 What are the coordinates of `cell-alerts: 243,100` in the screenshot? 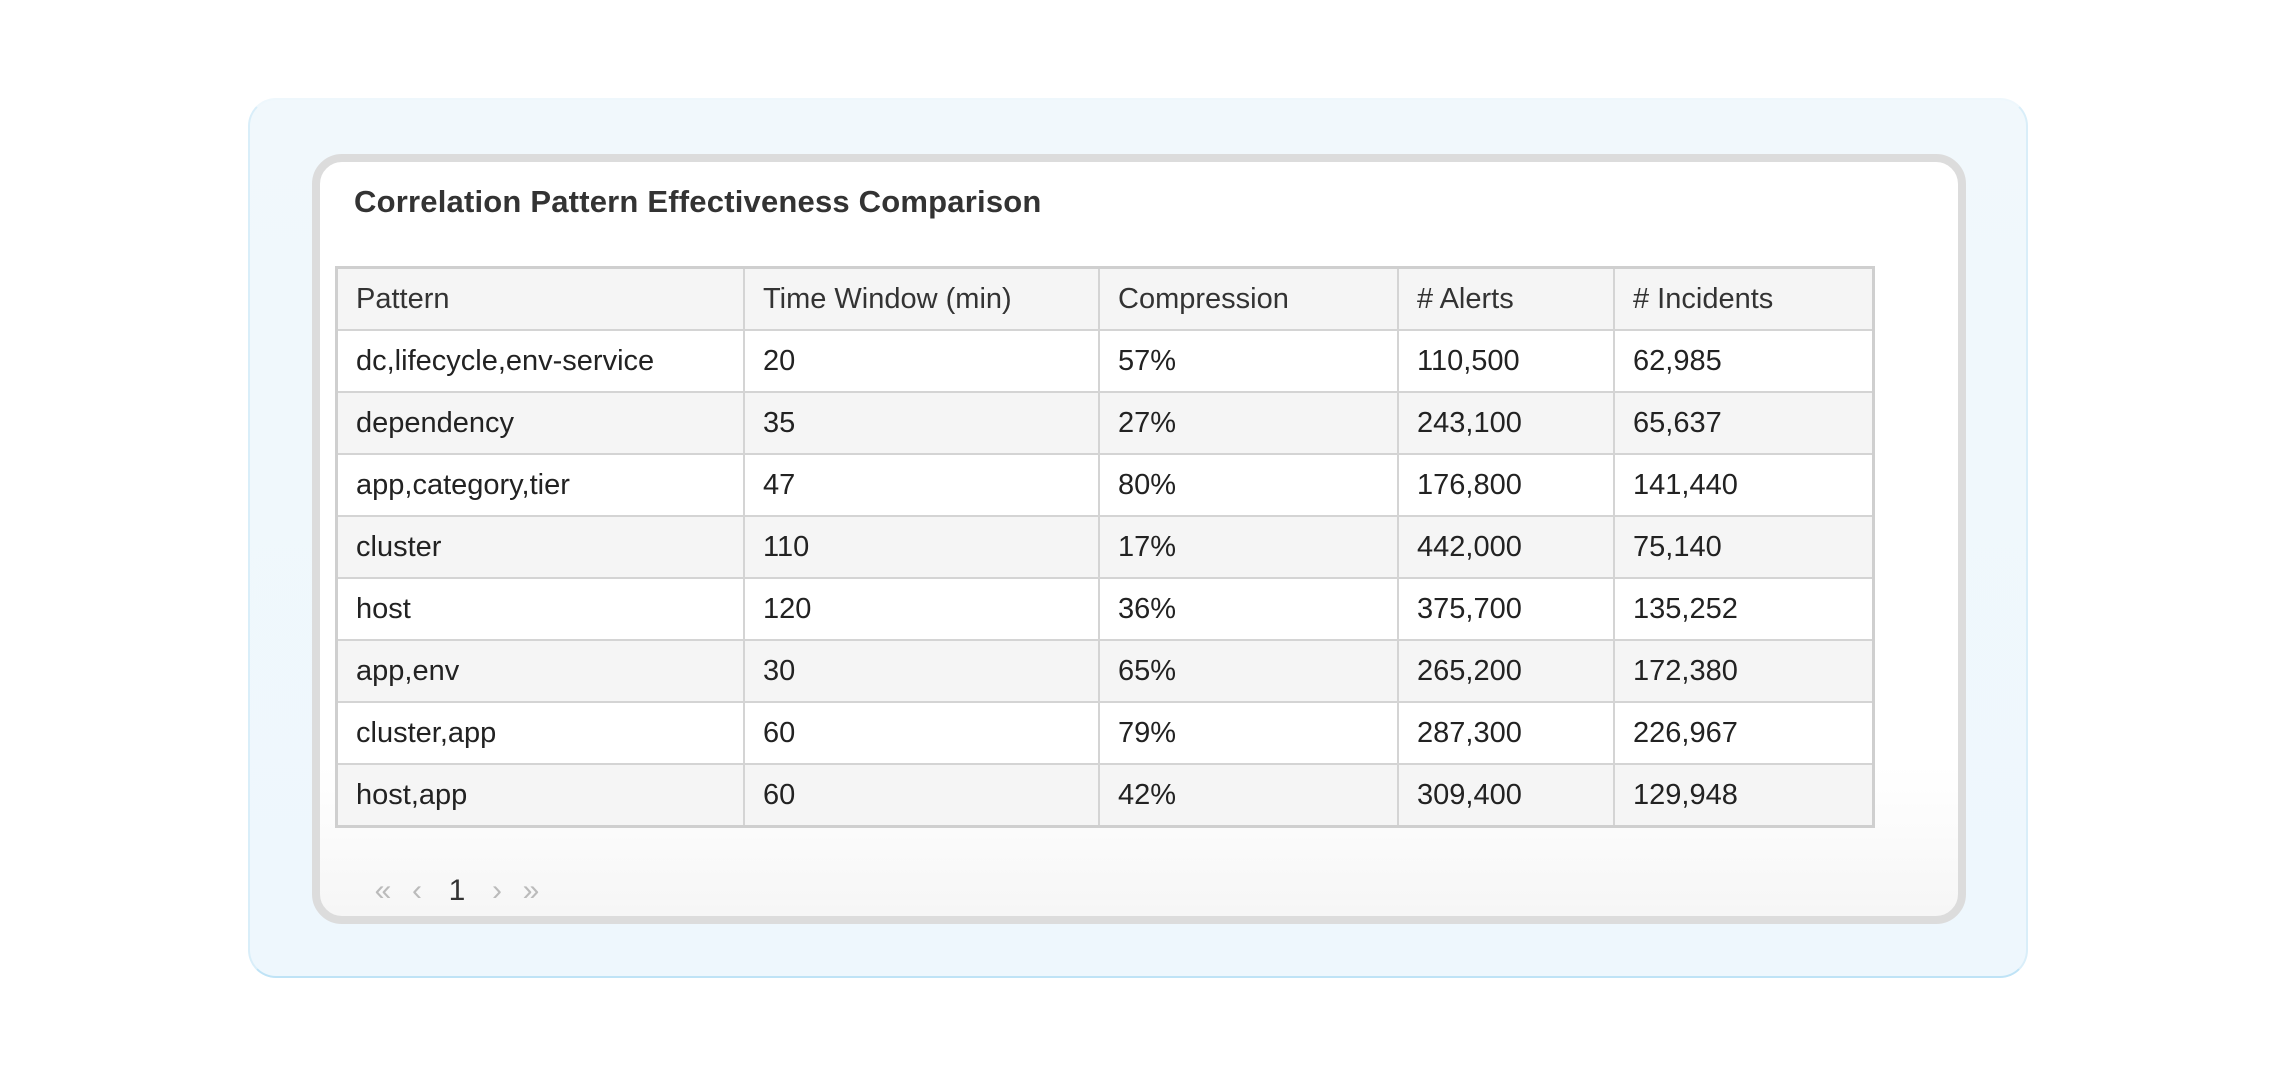 It's located at (1506, 423).